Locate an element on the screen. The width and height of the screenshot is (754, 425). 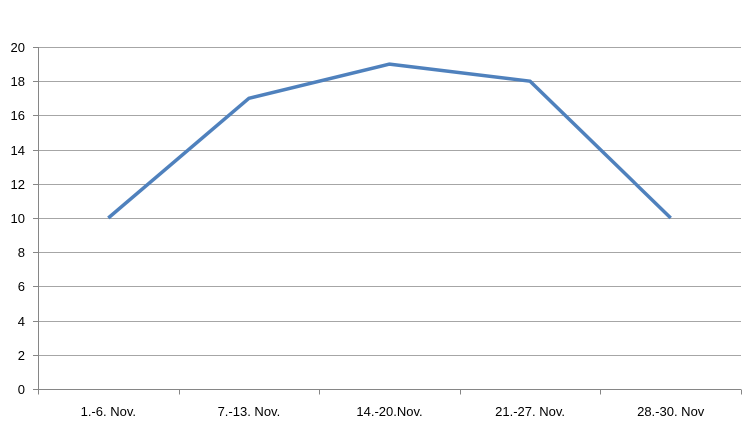
x-tick-label: 14.-20.Nov. is located at coordinates (389, 411).